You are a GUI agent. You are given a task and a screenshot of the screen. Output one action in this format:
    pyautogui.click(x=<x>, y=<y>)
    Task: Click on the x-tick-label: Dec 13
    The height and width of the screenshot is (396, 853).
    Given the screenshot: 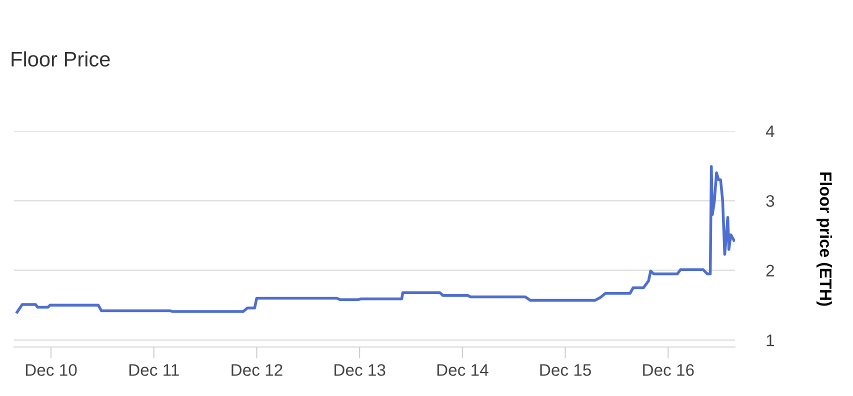 What is the action you would take?
    pyautogui.click(x=360, y=370)
    